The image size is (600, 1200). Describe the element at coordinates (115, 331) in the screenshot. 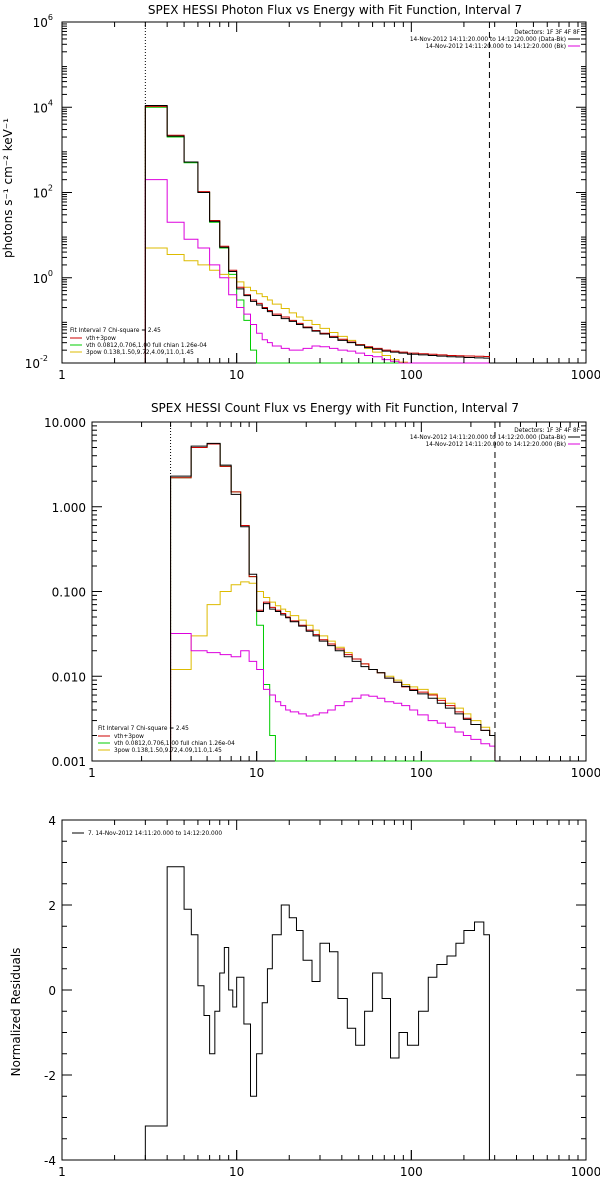

I see `photon-flux-fit-header: Fit Interval 7 Chi-square = 2.45` at that location.